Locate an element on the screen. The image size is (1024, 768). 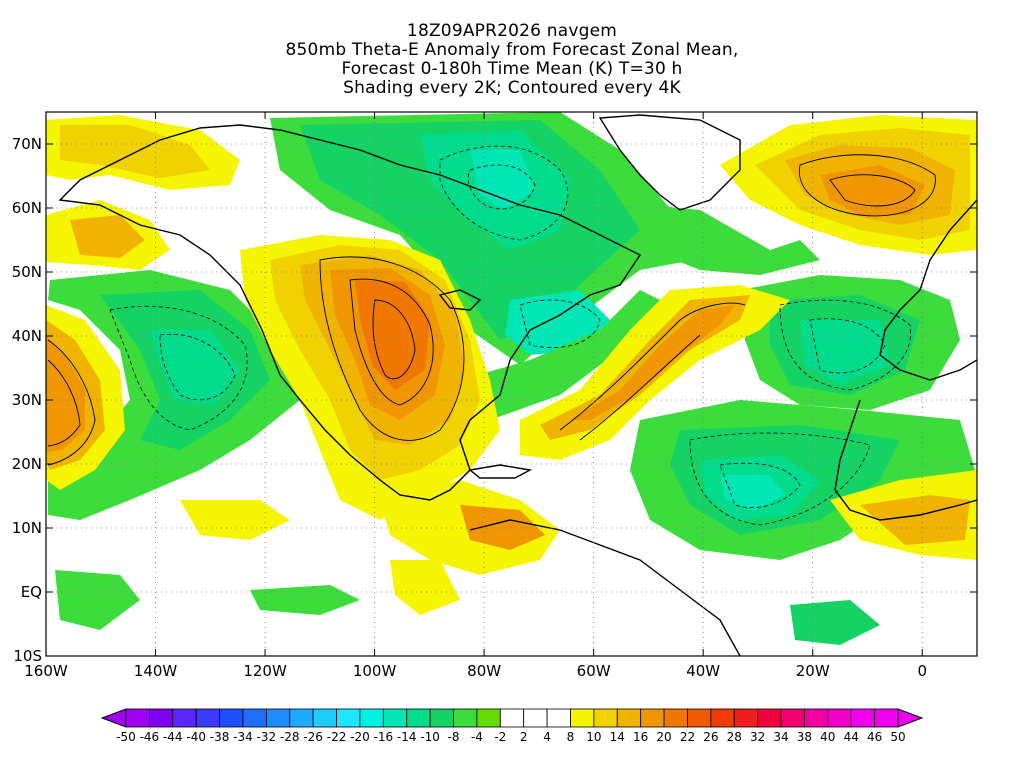
colorbar-label: 22 is located at coordinates (687, 737).